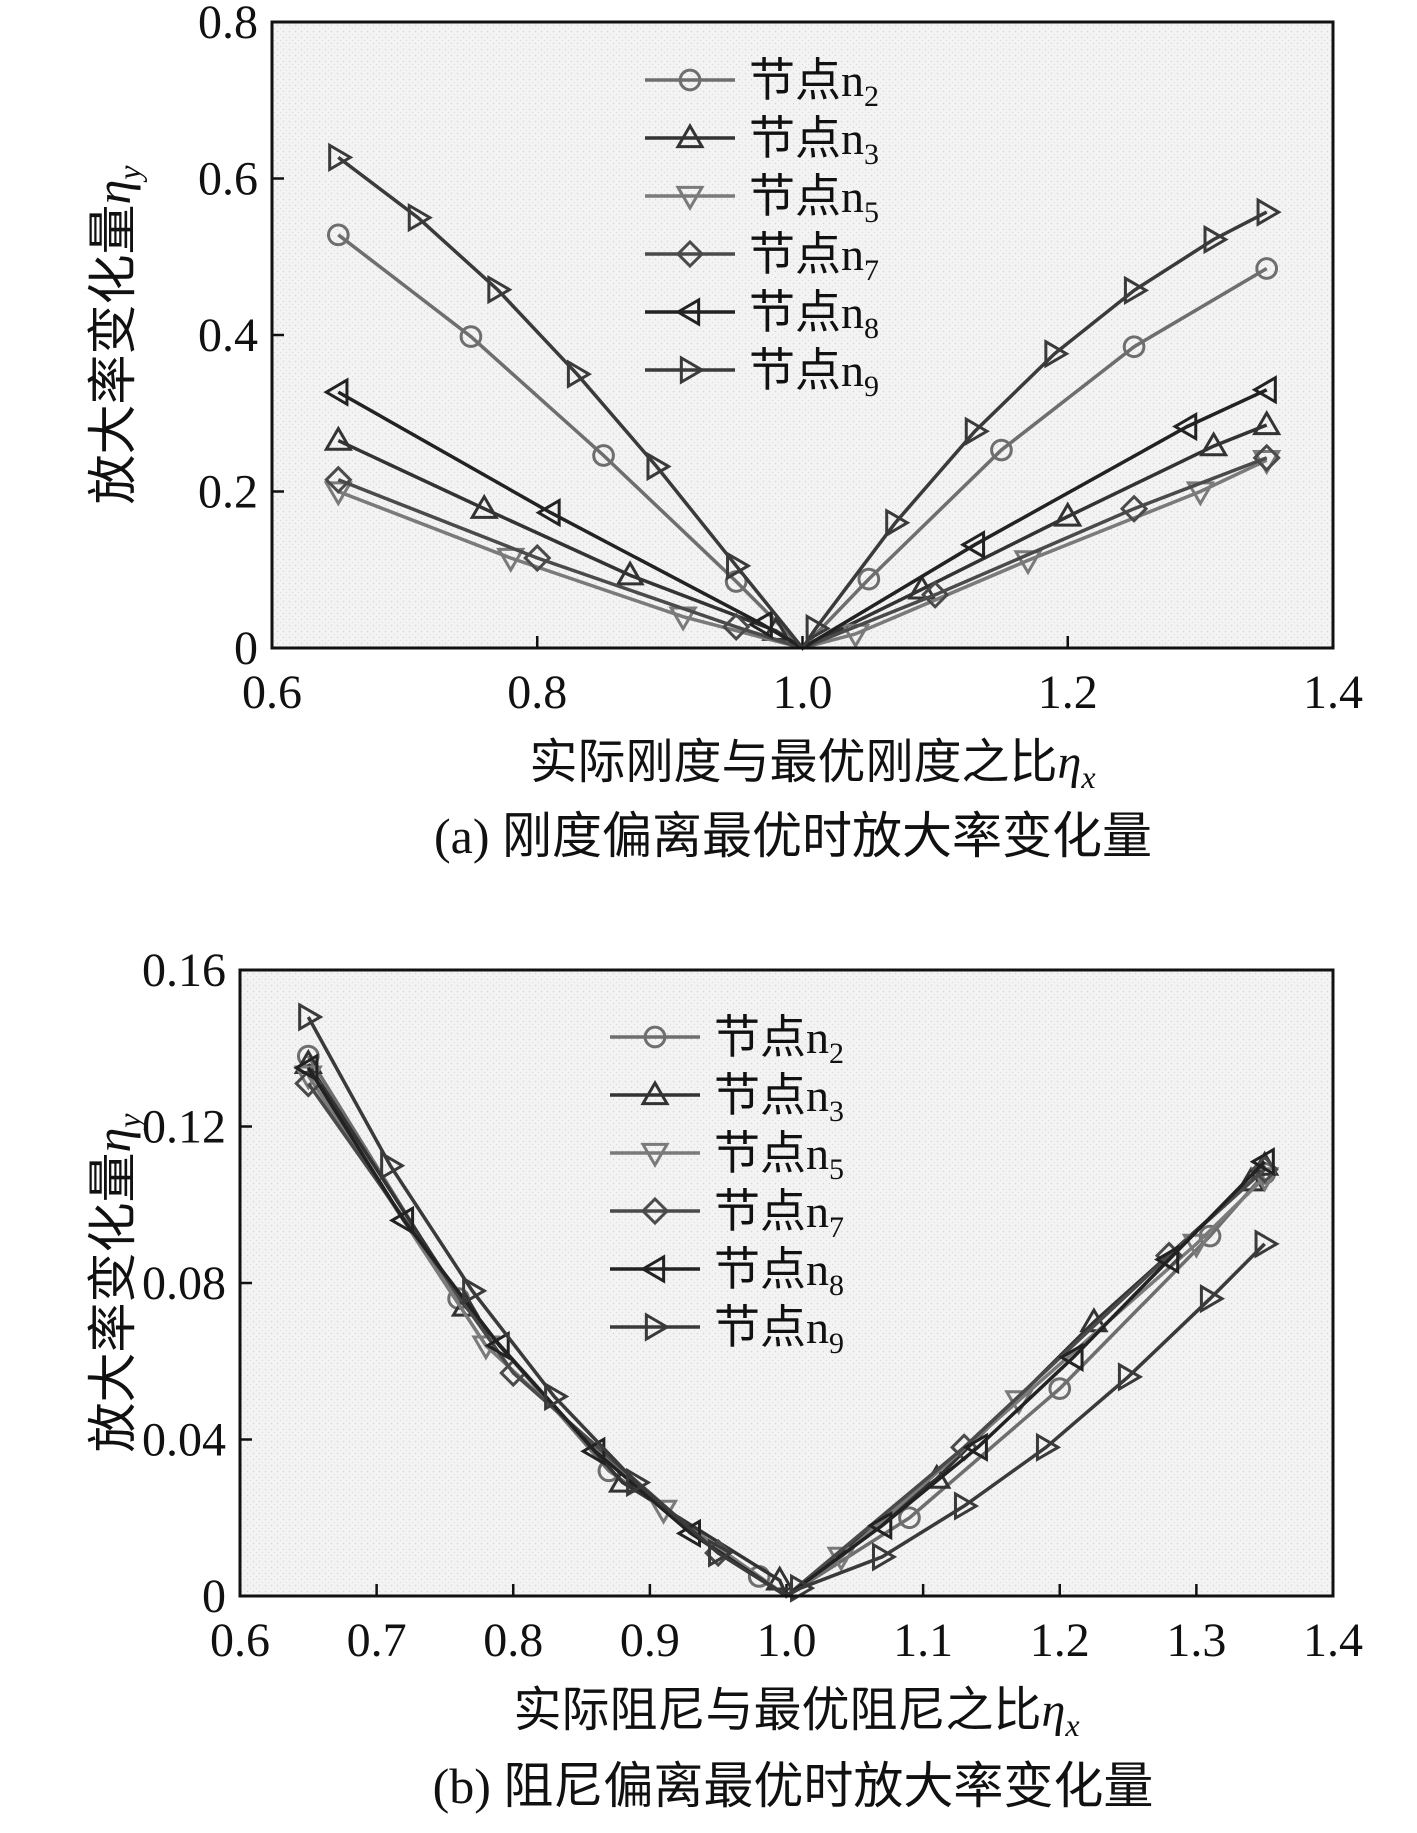 This screenshot has width=1417, height=1833. I want to click on x-tick-label: 0.9, so click(650, 1640).